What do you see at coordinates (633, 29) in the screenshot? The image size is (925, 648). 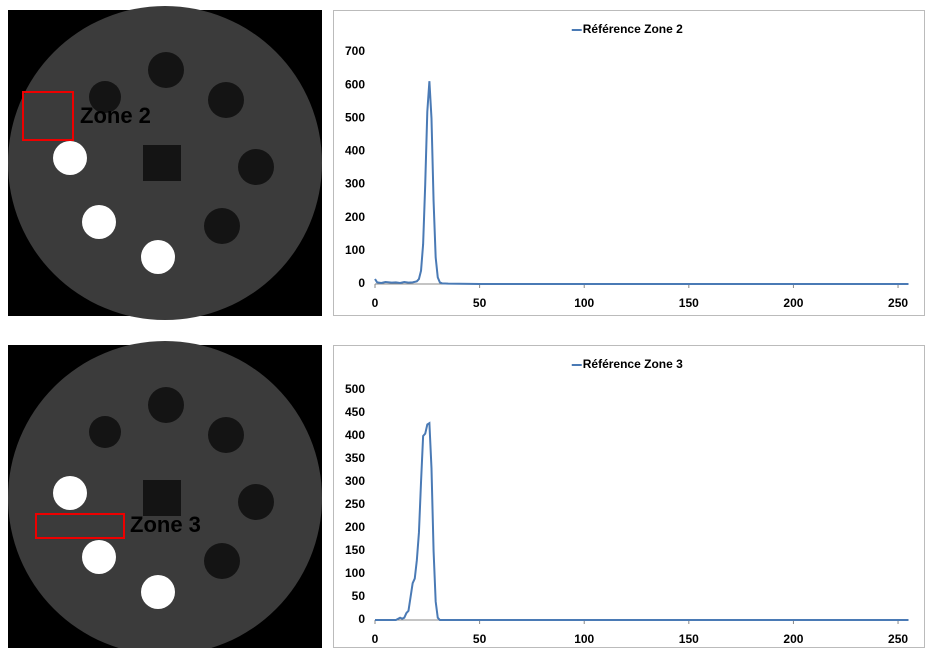 I see `legend-label: Référence Zone 2` at bounding box center [633, 29].